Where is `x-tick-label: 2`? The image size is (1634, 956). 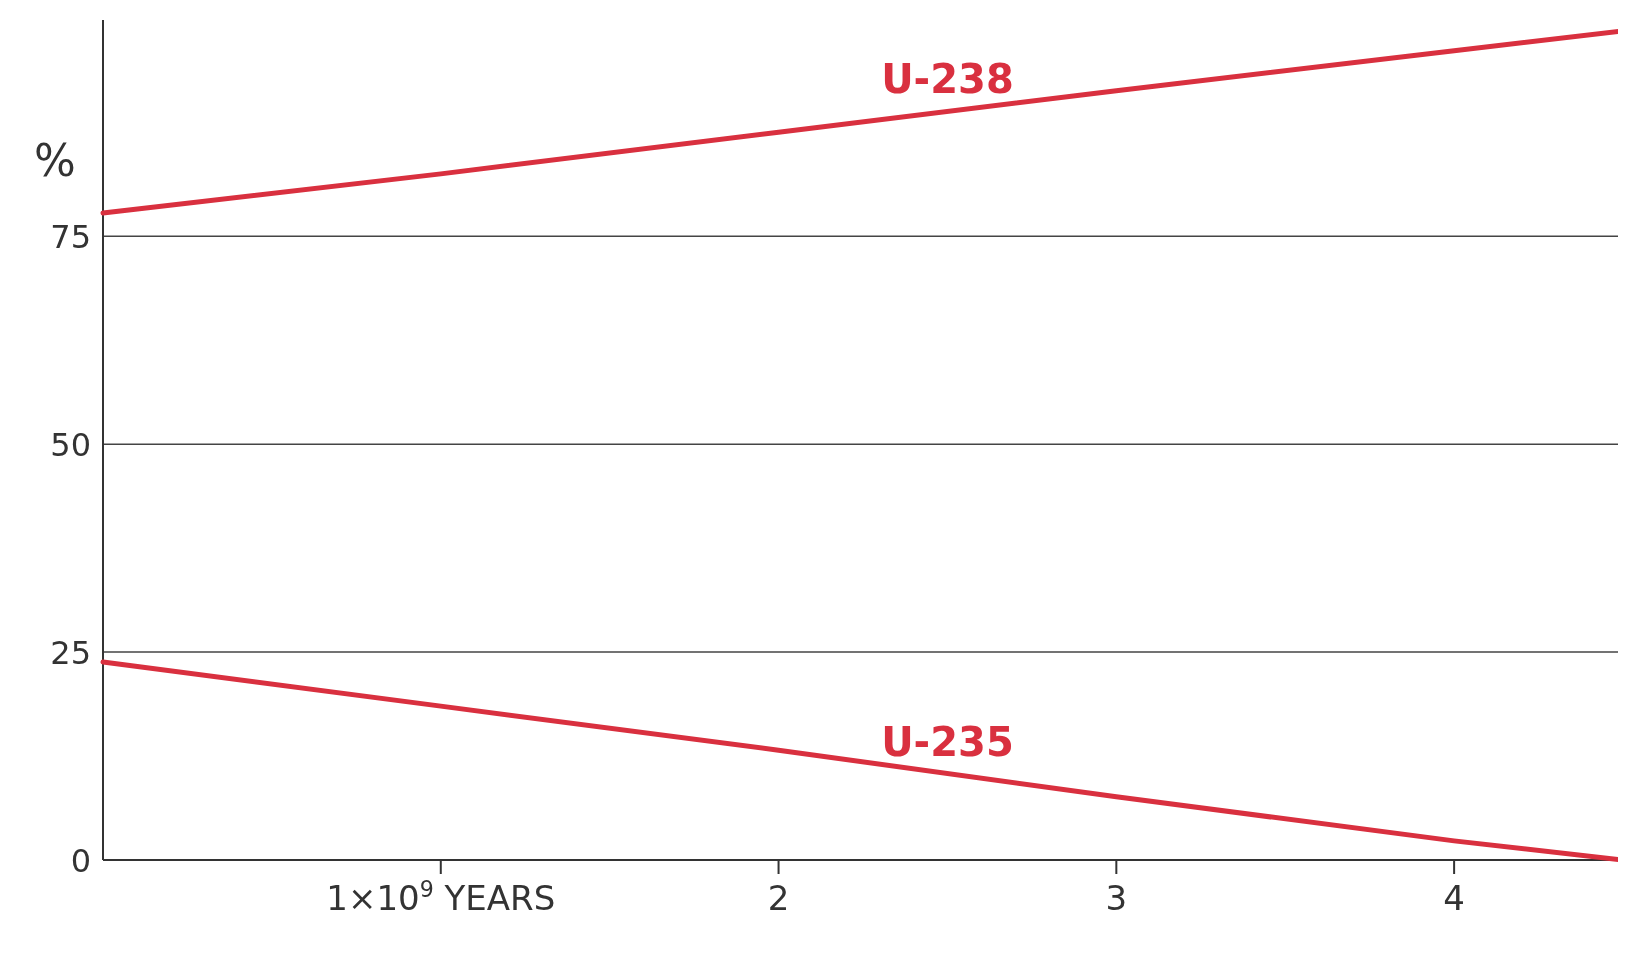
x-tick-label: 2 is located at coordinates (778, 898).